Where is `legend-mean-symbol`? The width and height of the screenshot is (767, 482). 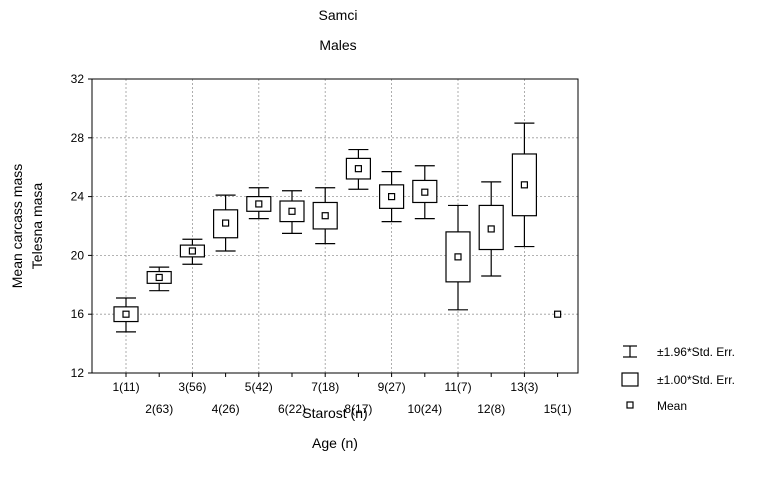 legend-mean-symbol is located at coordinates (630, 405).